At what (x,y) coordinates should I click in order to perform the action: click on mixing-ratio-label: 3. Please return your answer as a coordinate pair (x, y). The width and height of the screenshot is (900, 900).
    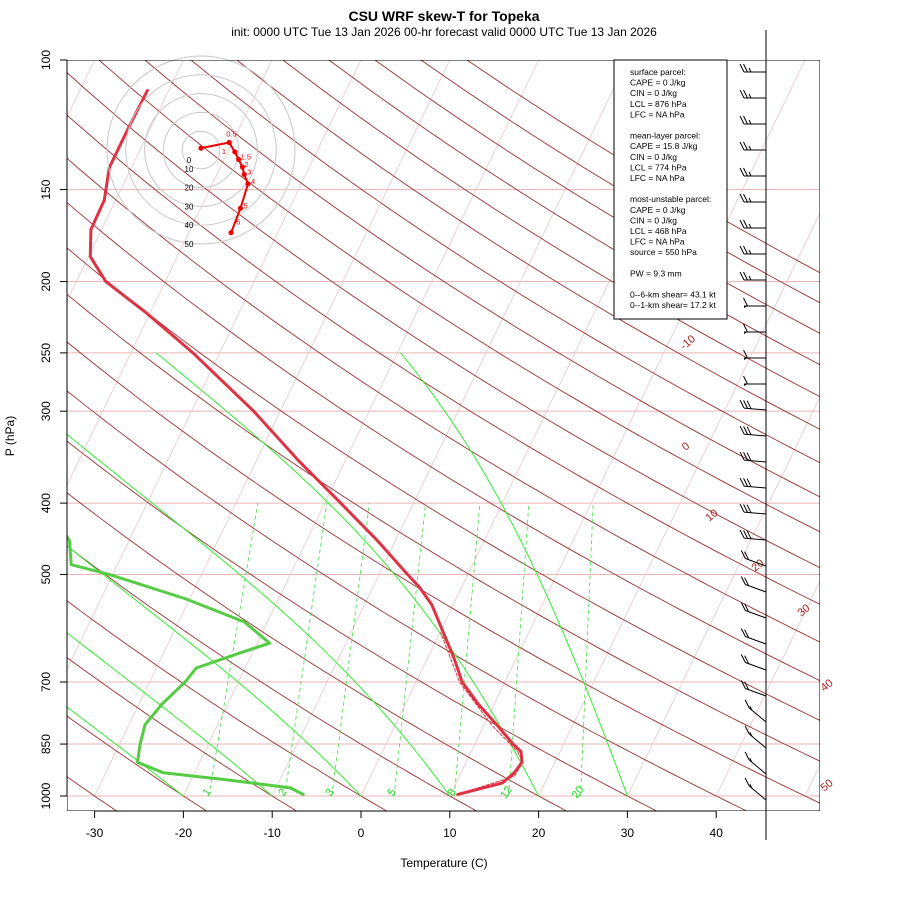
    Looking at the image, I should click on (329, 793).